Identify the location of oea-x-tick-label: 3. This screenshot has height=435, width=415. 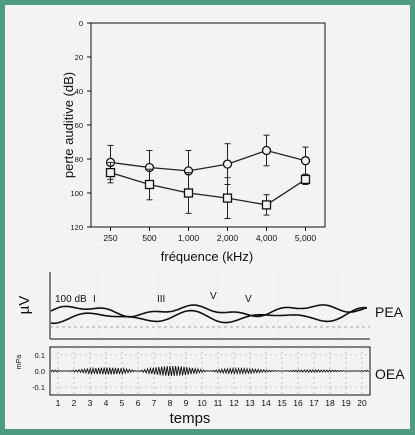
(90, 403).